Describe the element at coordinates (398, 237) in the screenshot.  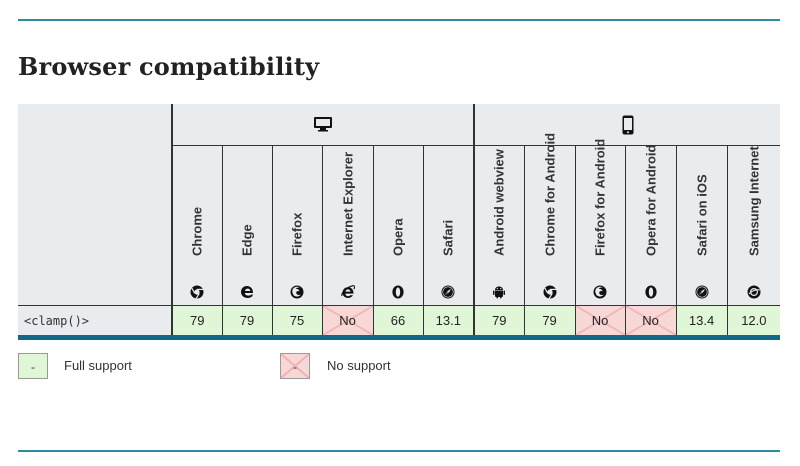
I see `browser-name: Opera` at that location.